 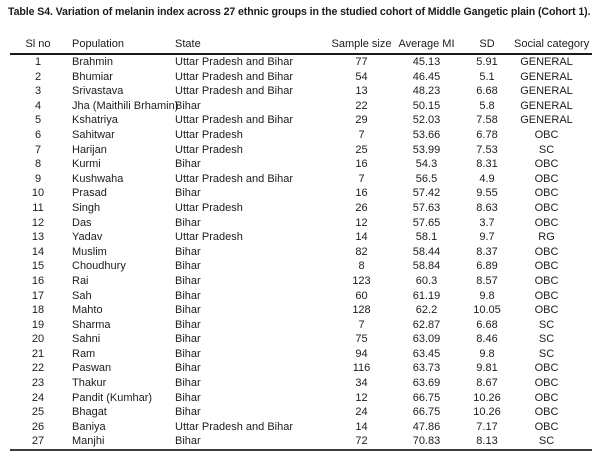 What do you see at coordinates (86, 339) in the screenshot?
I see `cell-population: Sahni` at bounding box center [86, 339].